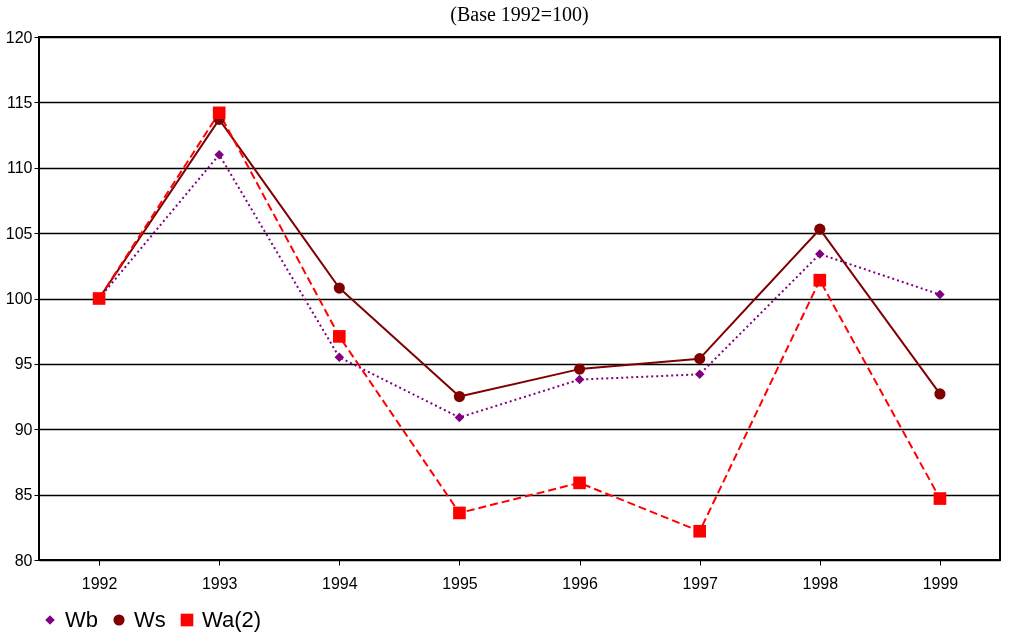 The width and height of the screenshot is (1011, 642). I want to click on y-tick-label: 120, so click(19, 37).